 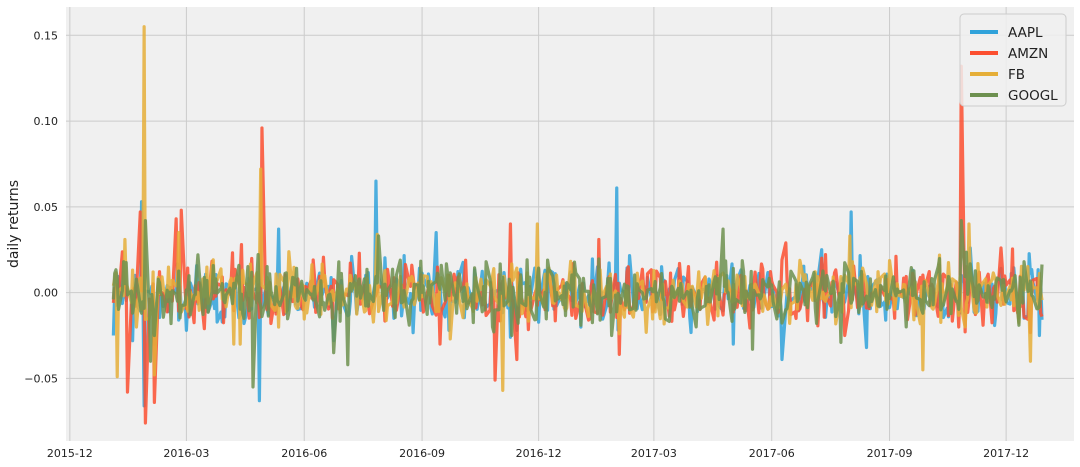 What do you see at coordinates (1028, 54) in the screenshot?
I see `legend-label-amzn: AMZN` at bounding box center [1028, 54].